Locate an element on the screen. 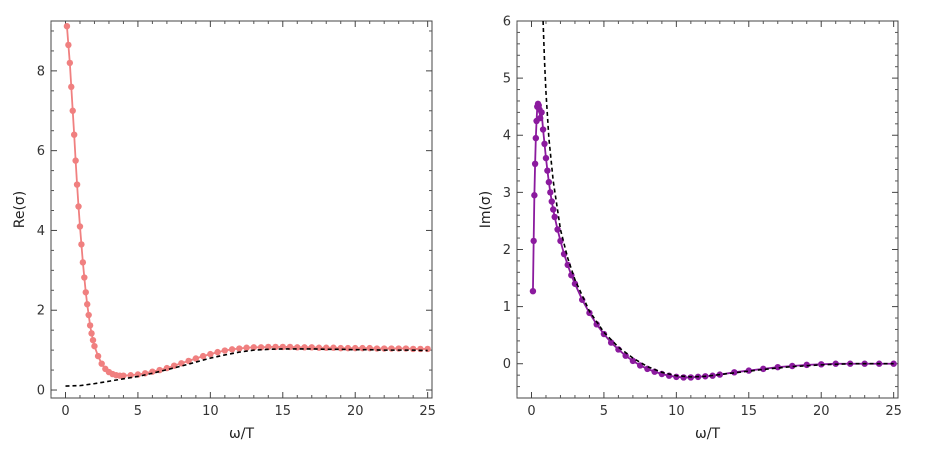  y-tick-label: 2 is located at coordinates (41, 311).